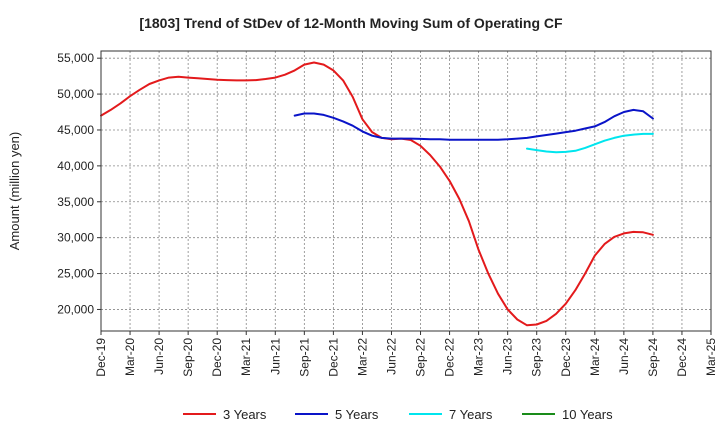  I want to click on legend: 3 Years 5 Years 7 Years 10 Years, so click(398, 414).